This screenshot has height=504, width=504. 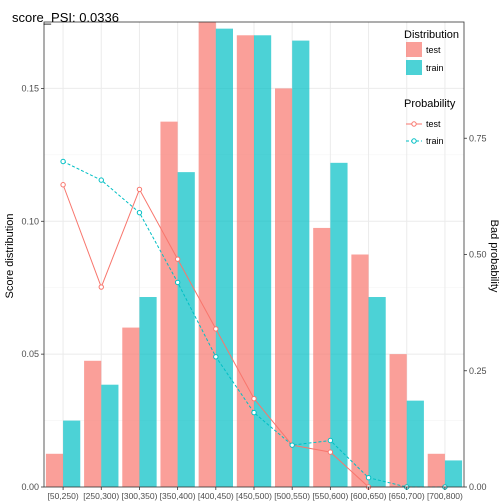 I want to click on x-tick-label: [350,400), so click(x=178, y=496).